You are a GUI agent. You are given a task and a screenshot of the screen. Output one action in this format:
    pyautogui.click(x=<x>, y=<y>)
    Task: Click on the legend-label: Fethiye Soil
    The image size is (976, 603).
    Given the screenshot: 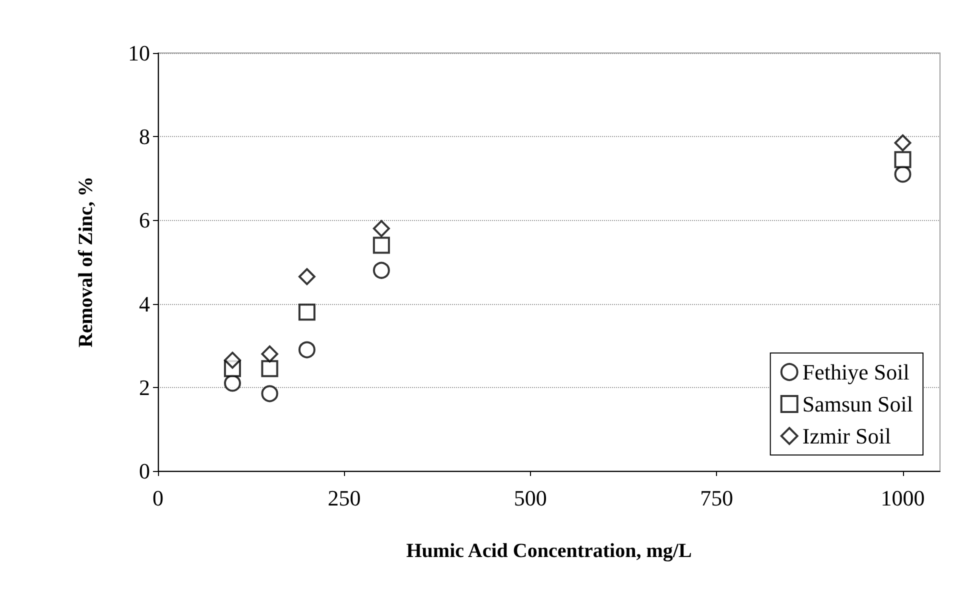 What is the action you would take?
    pyautogui.click(x=856, y=372)
    